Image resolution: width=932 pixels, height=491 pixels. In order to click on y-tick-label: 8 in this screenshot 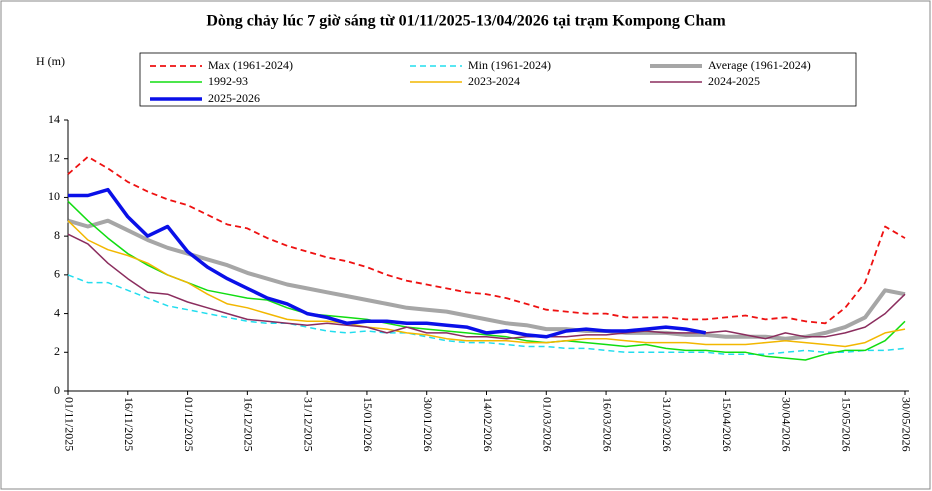, I will do `click(57, 235)`.